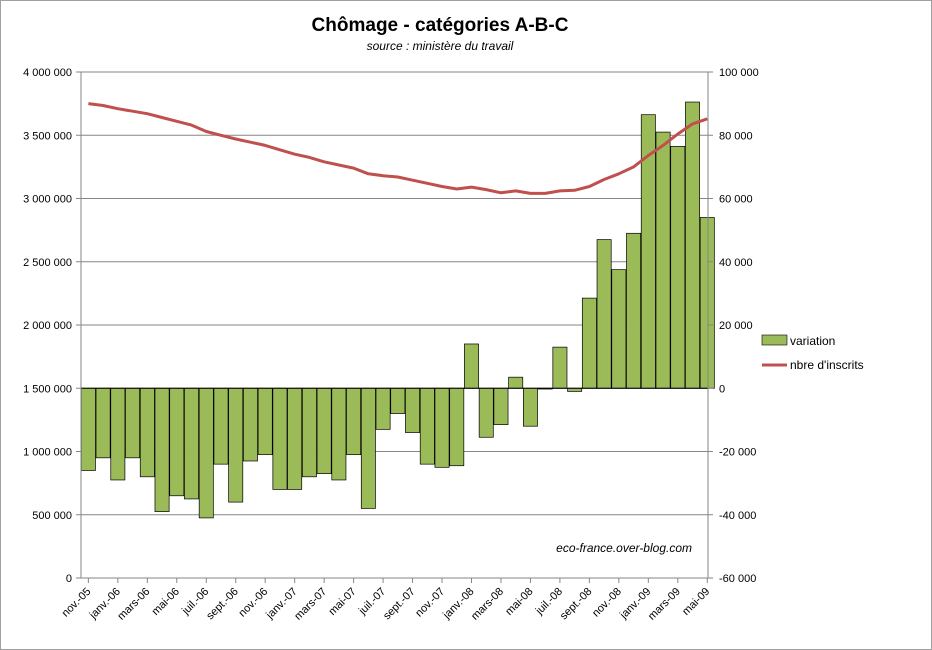 This screenshot has width=932, height=650. I want to click on right-axis-tick-label: 20 000, so click(736, 326).